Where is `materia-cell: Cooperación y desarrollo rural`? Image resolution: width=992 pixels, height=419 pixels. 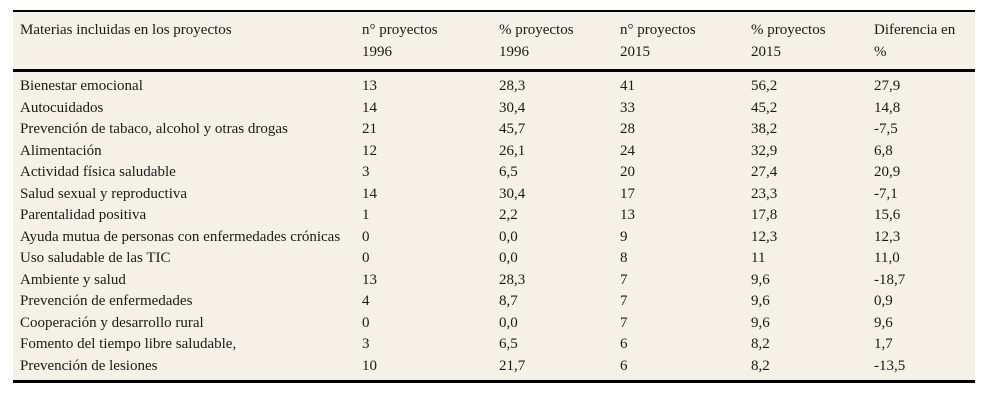
materia-cell: Cooperación y desarrollo rural is located at coordinates (112, 322).